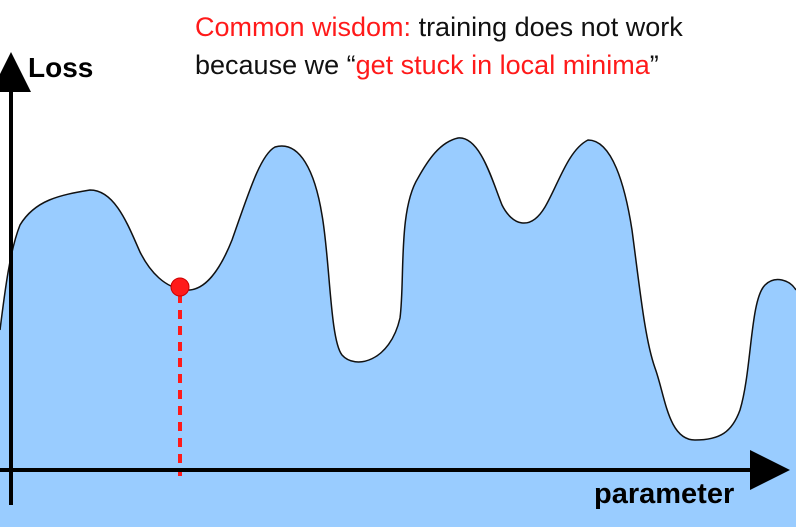  What do you see at coordinates (180, 287) in the screenshot?
I see `local-minimum-marker` at bounding box center [180, 287].